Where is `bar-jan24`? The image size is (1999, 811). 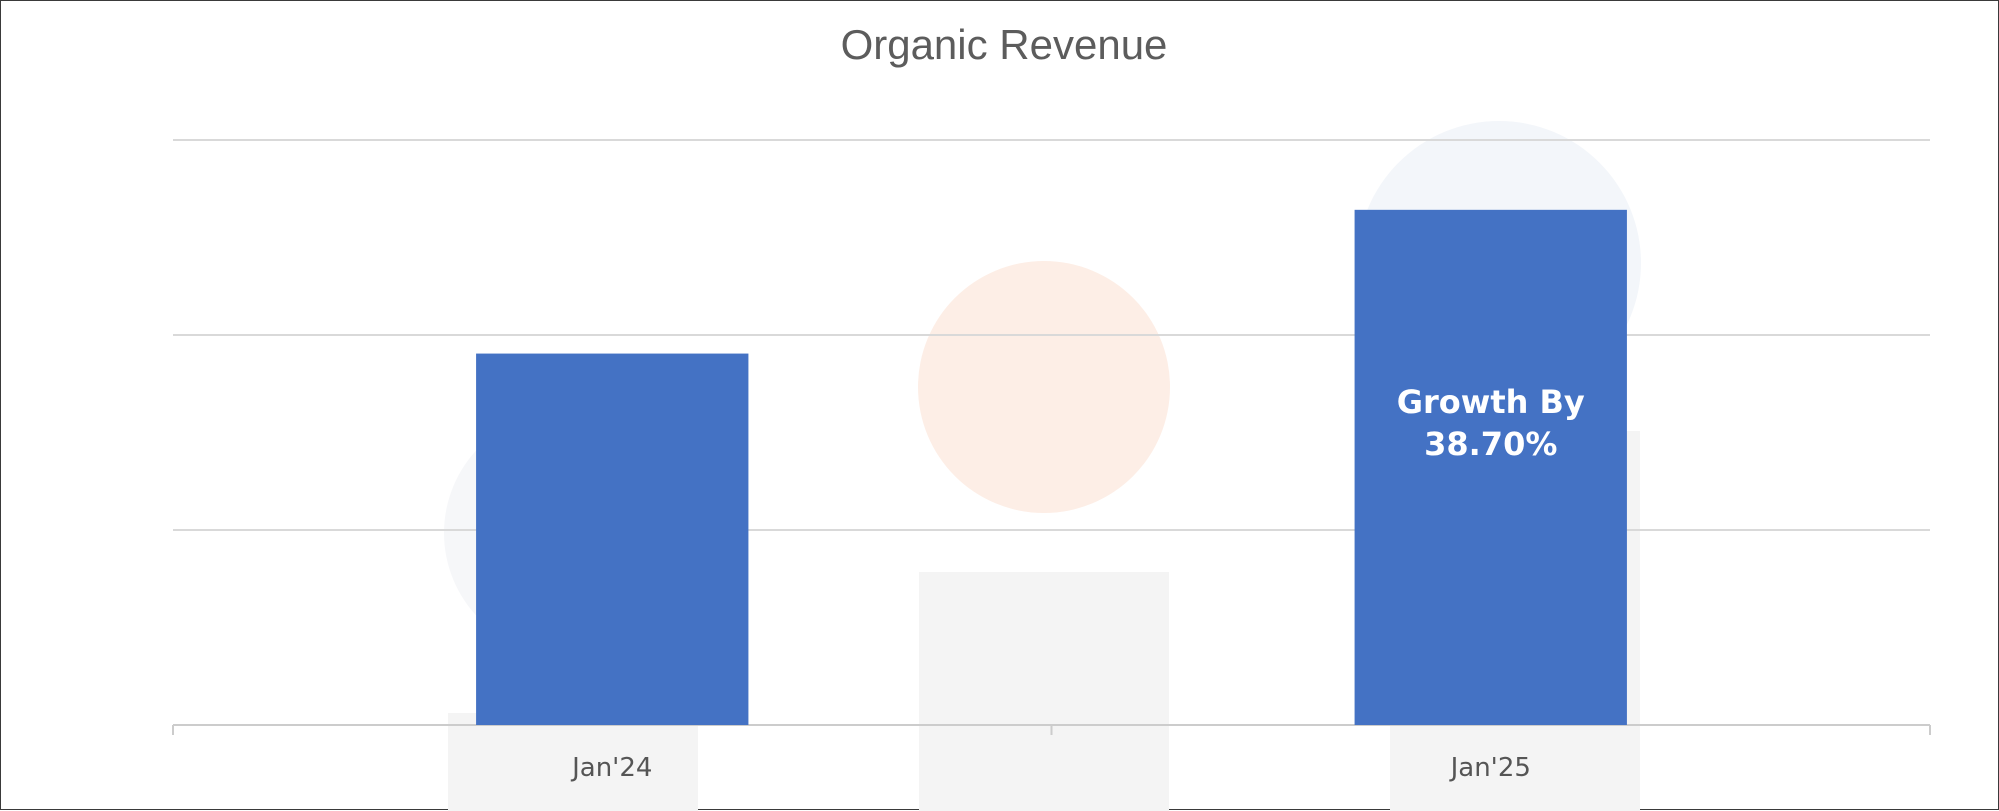
bar-jan24 is located at coordinates (612, 539).